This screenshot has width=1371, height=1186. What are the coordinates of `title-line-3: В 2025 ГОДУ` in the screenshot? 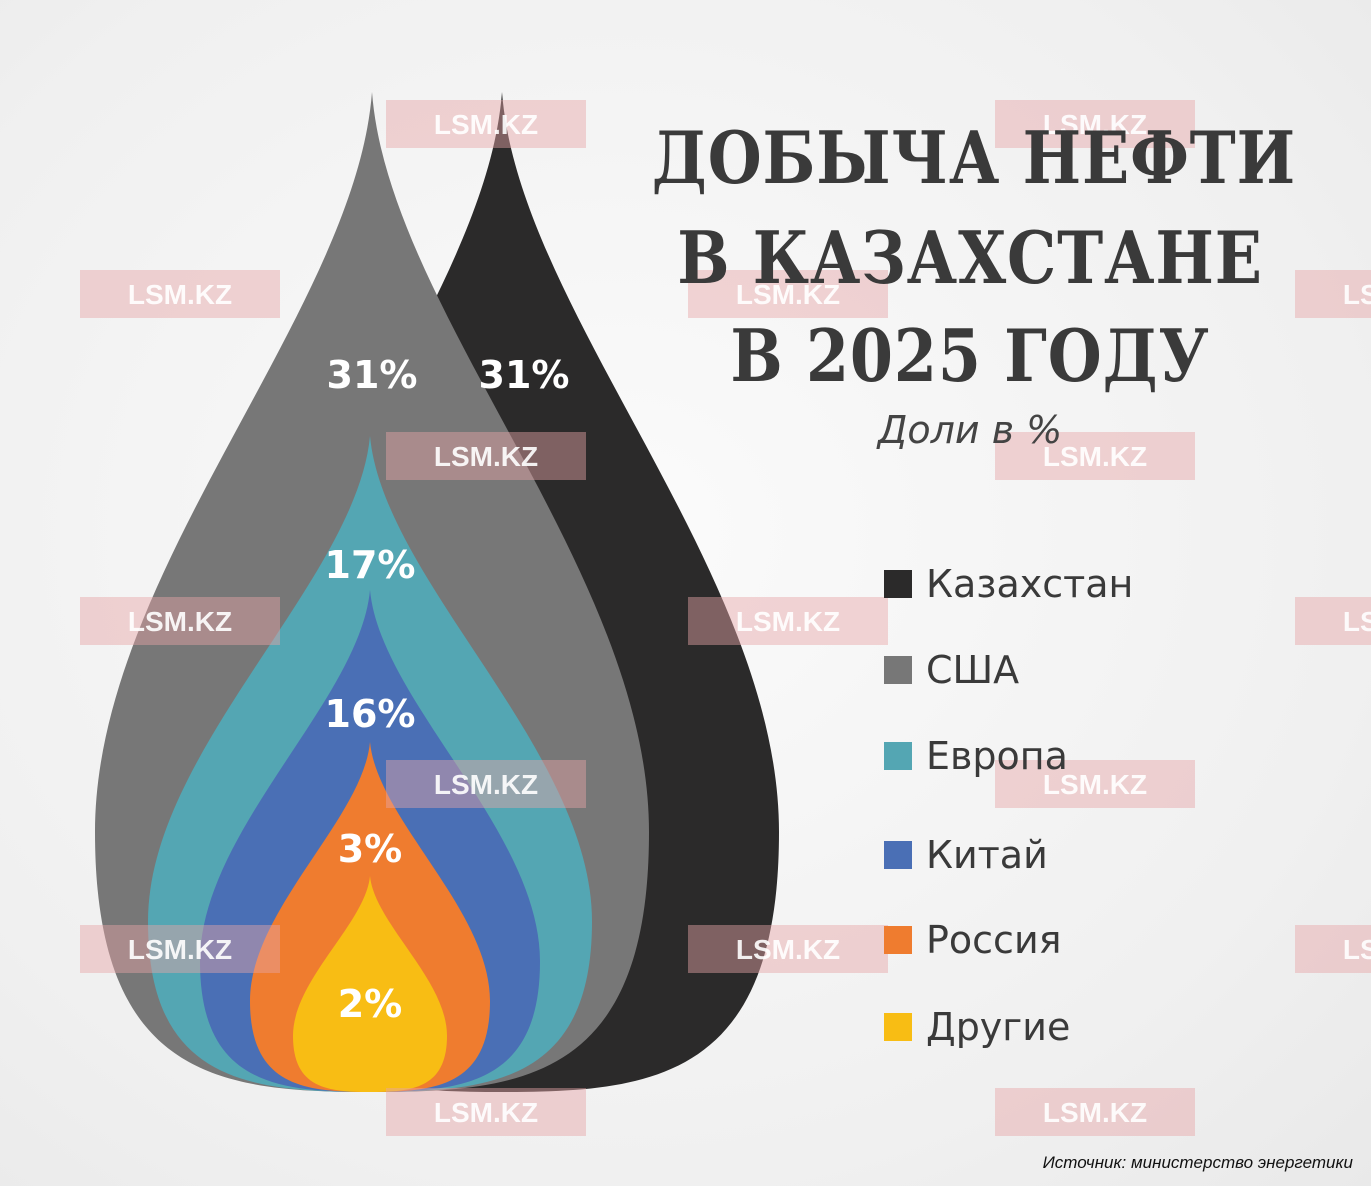 It's located at (970, 355).